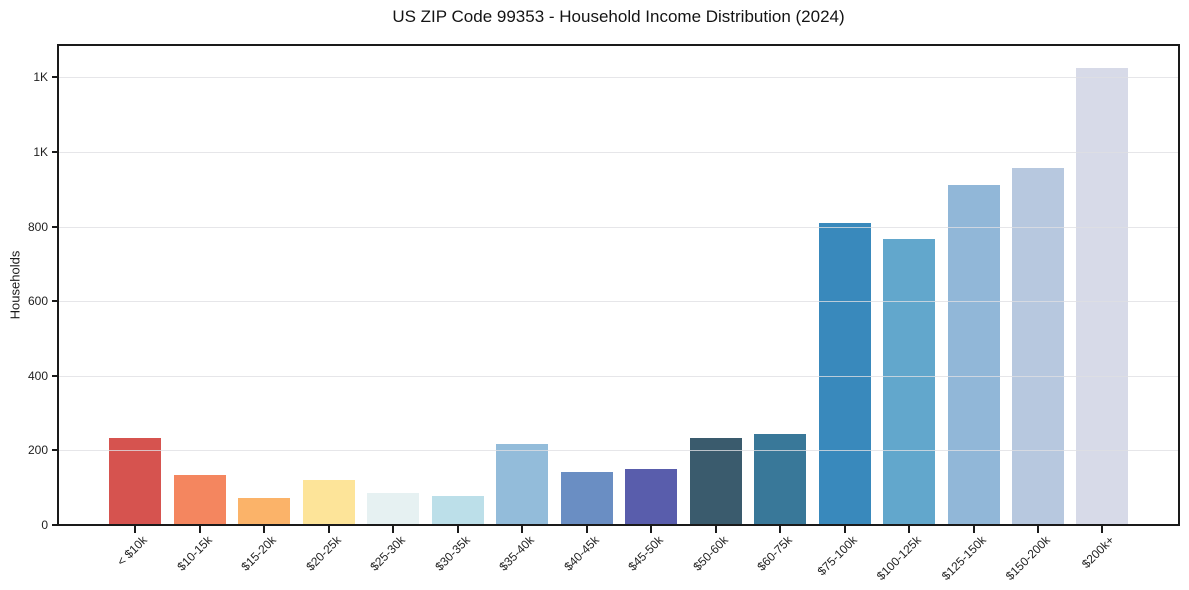 The image size is (1189, 590). Describe the element at coordinates (37, 301) in the screenshot. I see `y-tick-label: 600` at that location.